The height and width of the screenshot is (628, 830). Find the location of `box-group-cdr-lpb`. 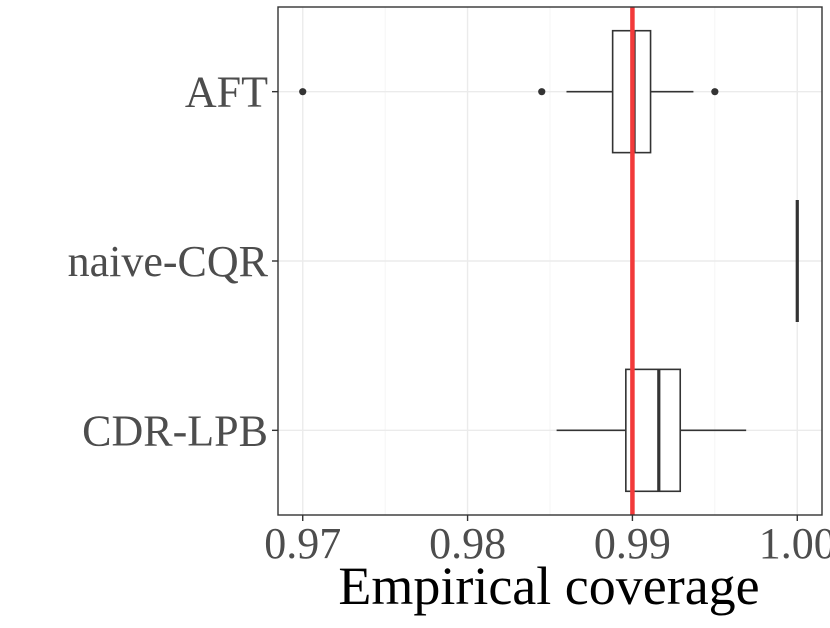

box-group-cdr-lpb is located at coordinates (651, 430).